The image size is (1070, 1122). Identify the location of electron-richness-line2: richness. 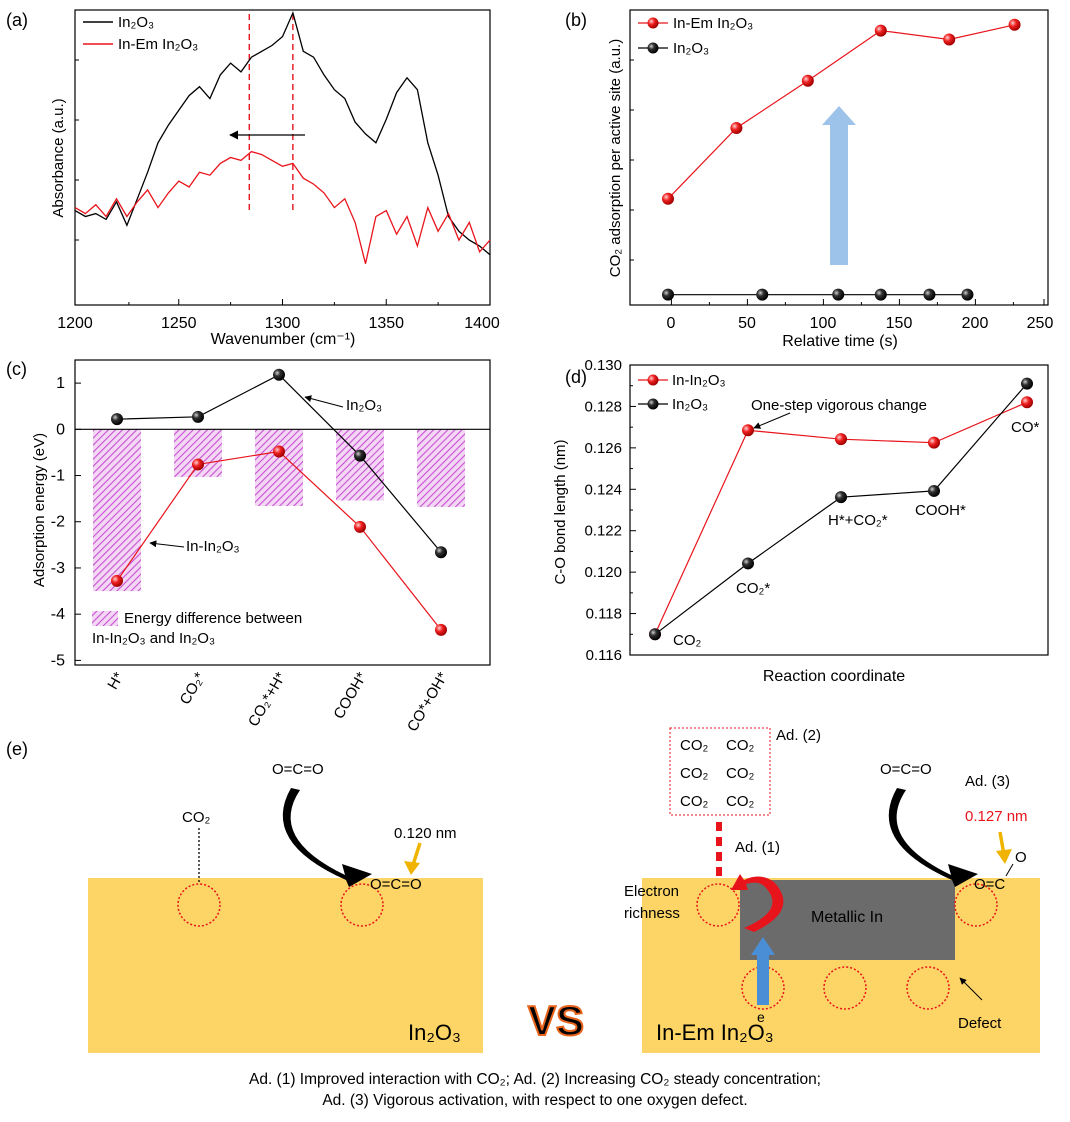
(652, 913).